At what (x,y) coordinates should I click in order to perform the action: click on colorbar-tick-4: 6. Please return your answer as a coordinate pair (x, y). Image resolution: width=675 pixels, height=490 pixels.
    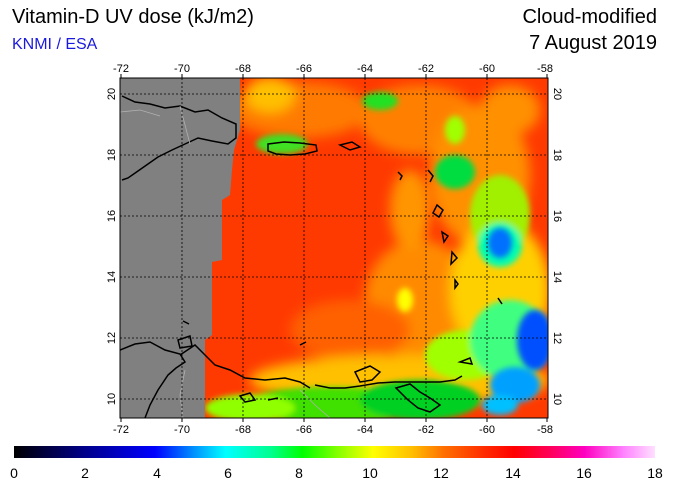
    Looking at the image, I should click on (228, 473).